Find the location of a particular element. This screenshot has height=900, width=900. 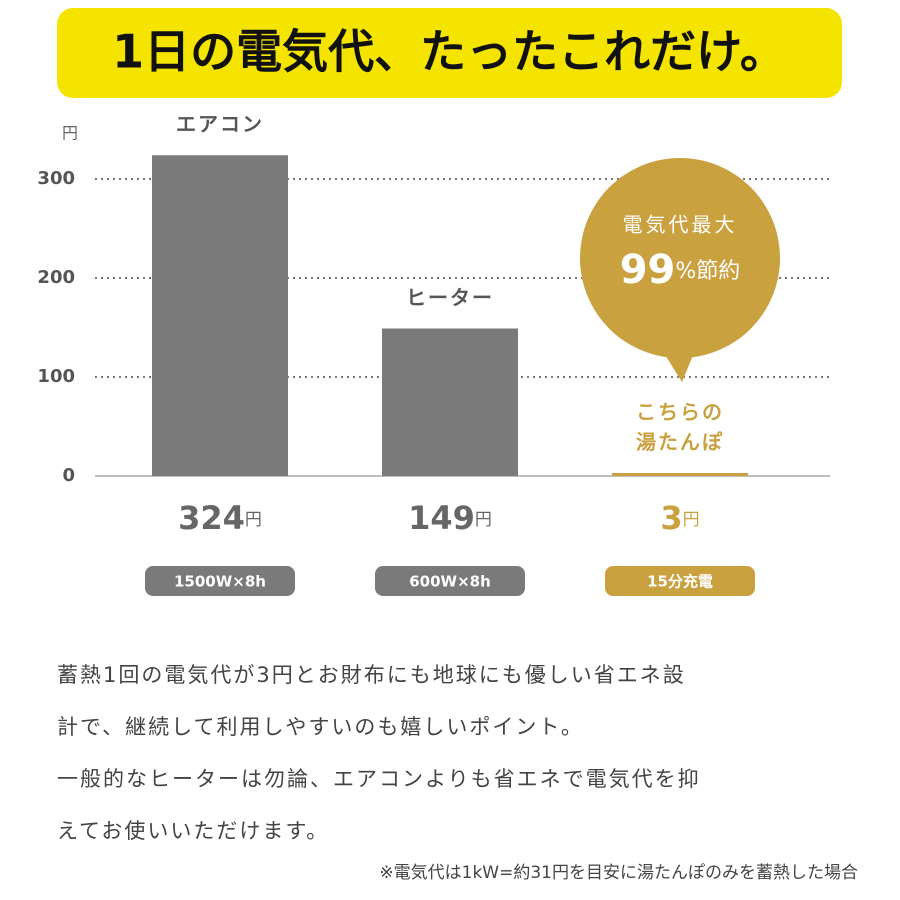

callout-line2: 99%節約 is located at coordinates (680, 270).